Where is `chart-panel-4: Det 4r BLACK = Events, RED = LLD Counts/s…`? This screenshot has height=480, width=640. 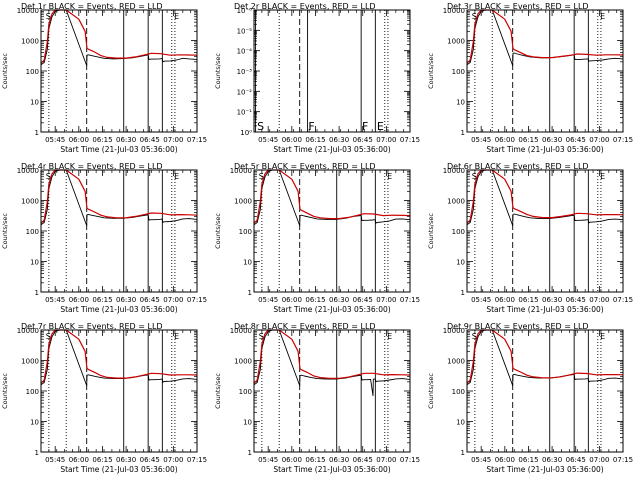 chart-panel-4: Det 4r BLACK = Events, RED = LLD Counts/s… is located at coordinates (104, 238).